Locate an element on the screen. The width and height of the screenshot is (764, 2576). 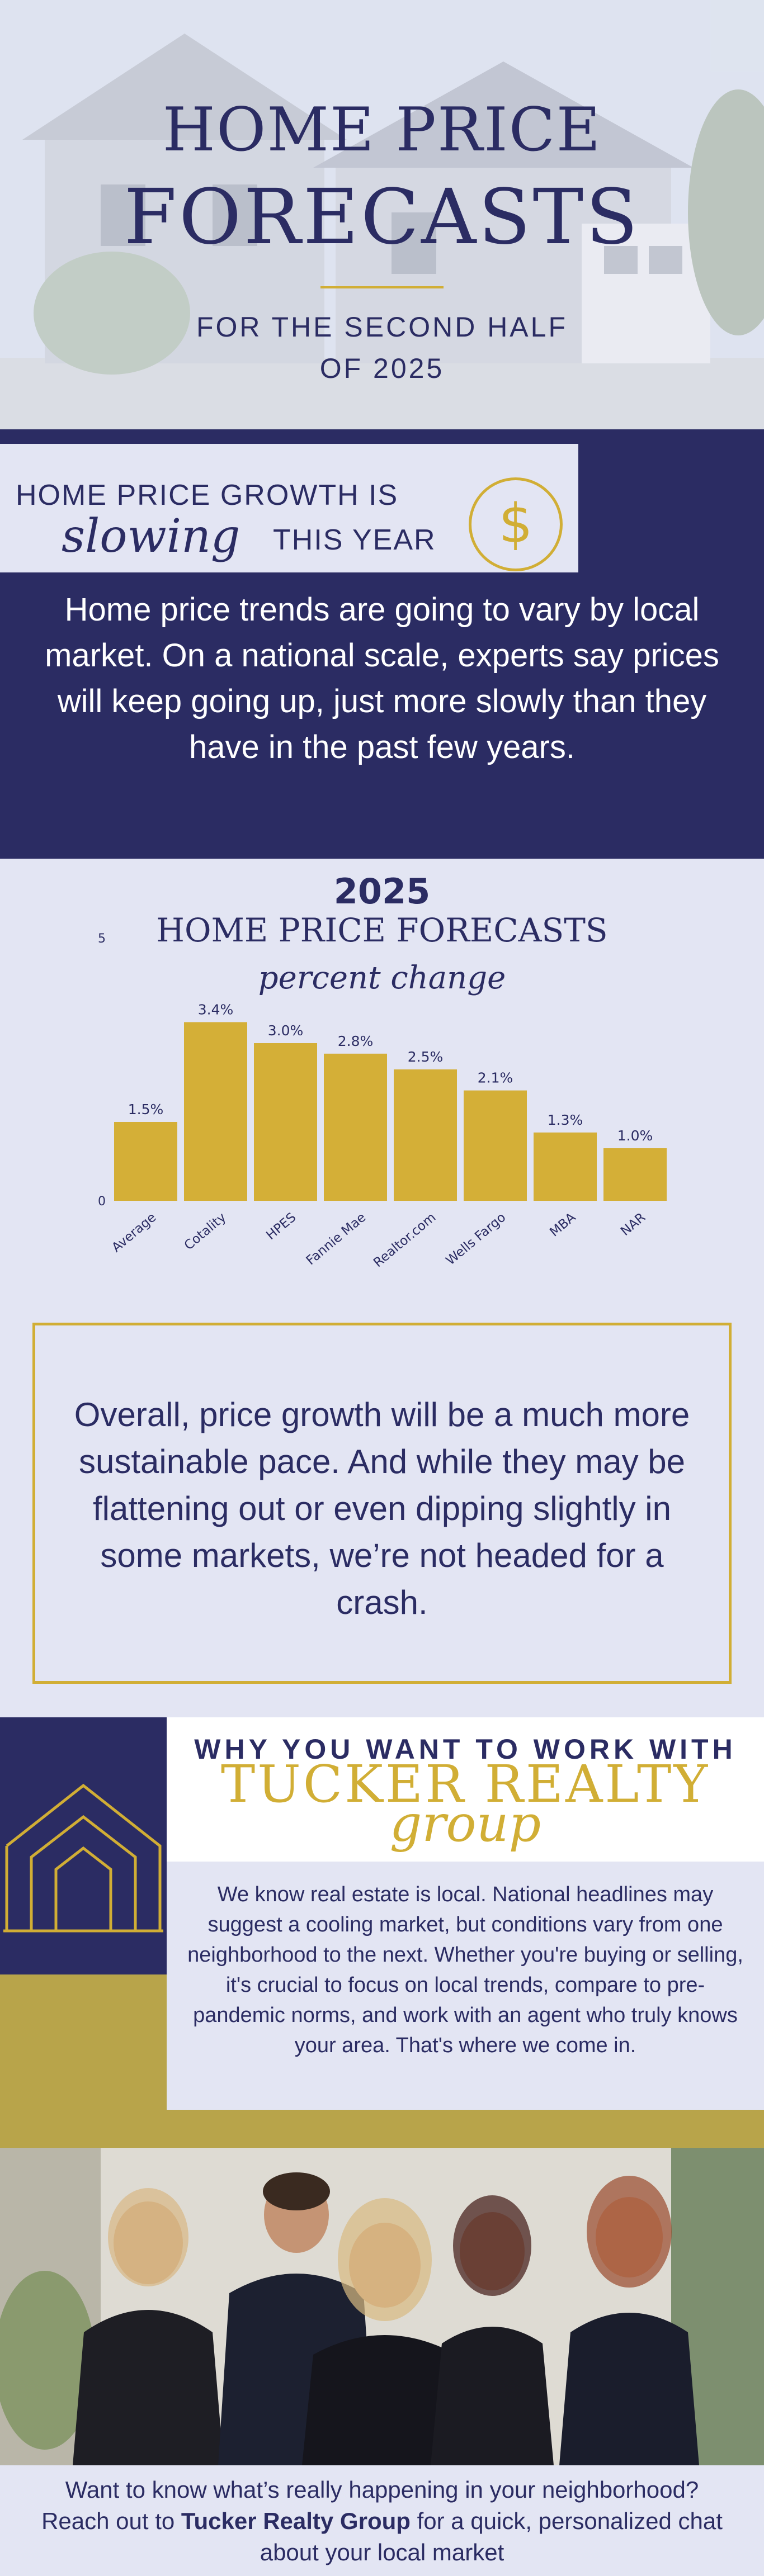
chart-category-label: NAR is located at coordinates (633, 1224).